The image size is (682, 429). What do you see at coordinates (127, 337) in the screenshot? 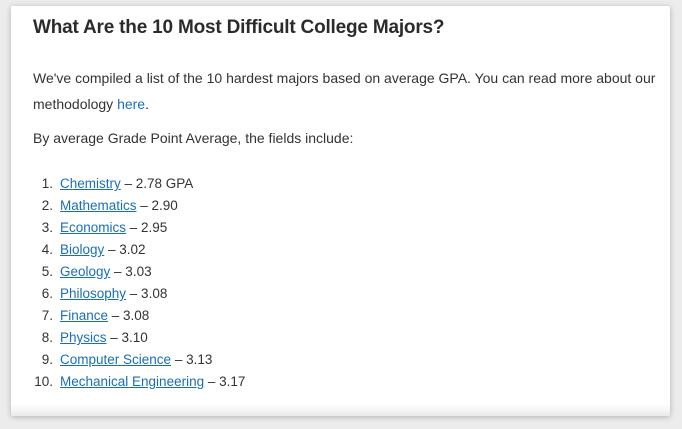
I see `gpa-value: – 3.10` at bounding box center [127, 337].